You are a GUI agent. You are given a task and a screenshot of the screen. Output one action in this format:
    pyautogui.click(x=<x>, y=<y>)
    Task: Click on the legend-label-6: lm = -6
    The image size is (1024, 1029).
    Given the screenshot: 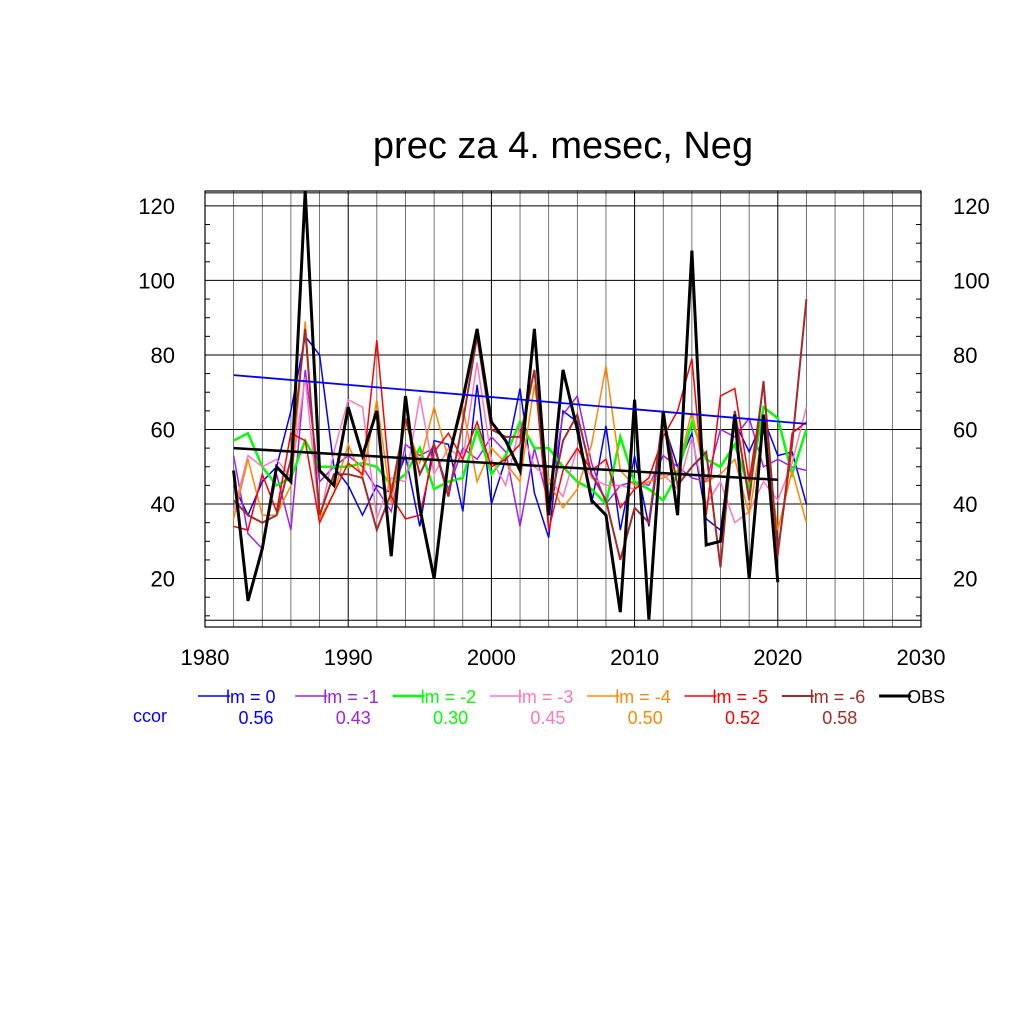 What is the action you would take?
    pyautogui.click(x=838, y=697)
    